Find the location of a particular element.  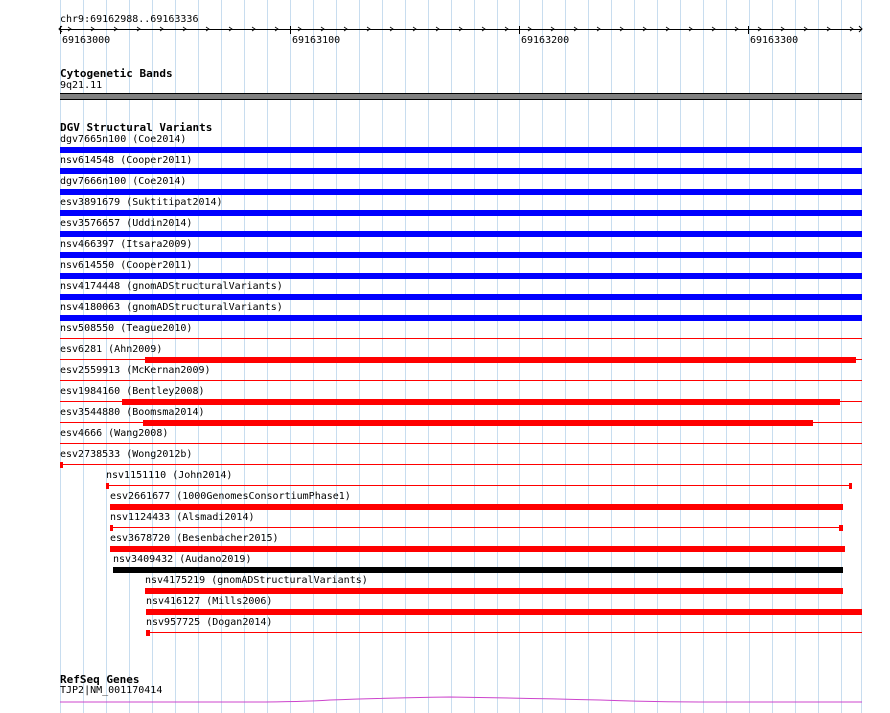

cytoband-bar is located at coordinates (461, 96).